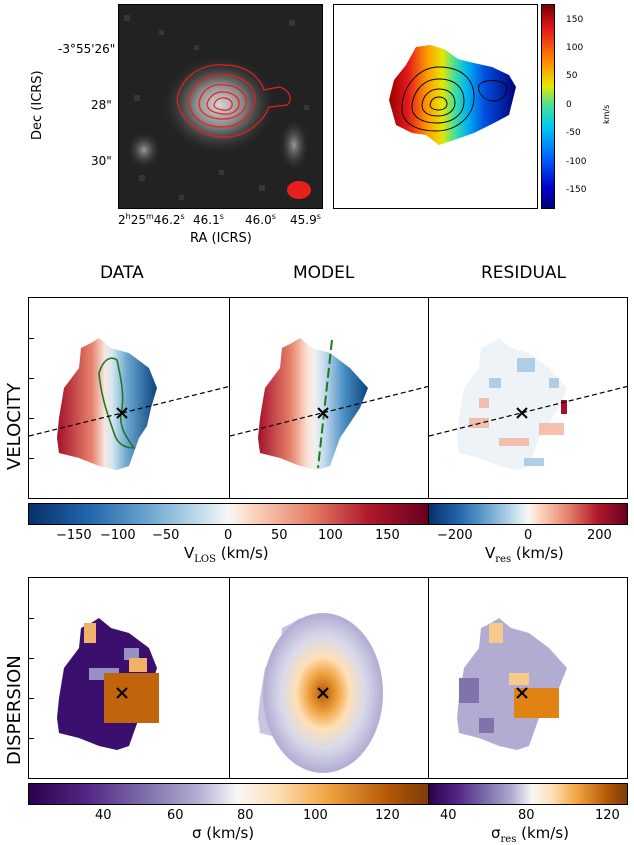 This screenshot has width=634, height=845. What do you see at coordinates (87, 49) in the screenshot?
I see `dec-tick-26: -3°55'26"` at bounding box center [87, 49].